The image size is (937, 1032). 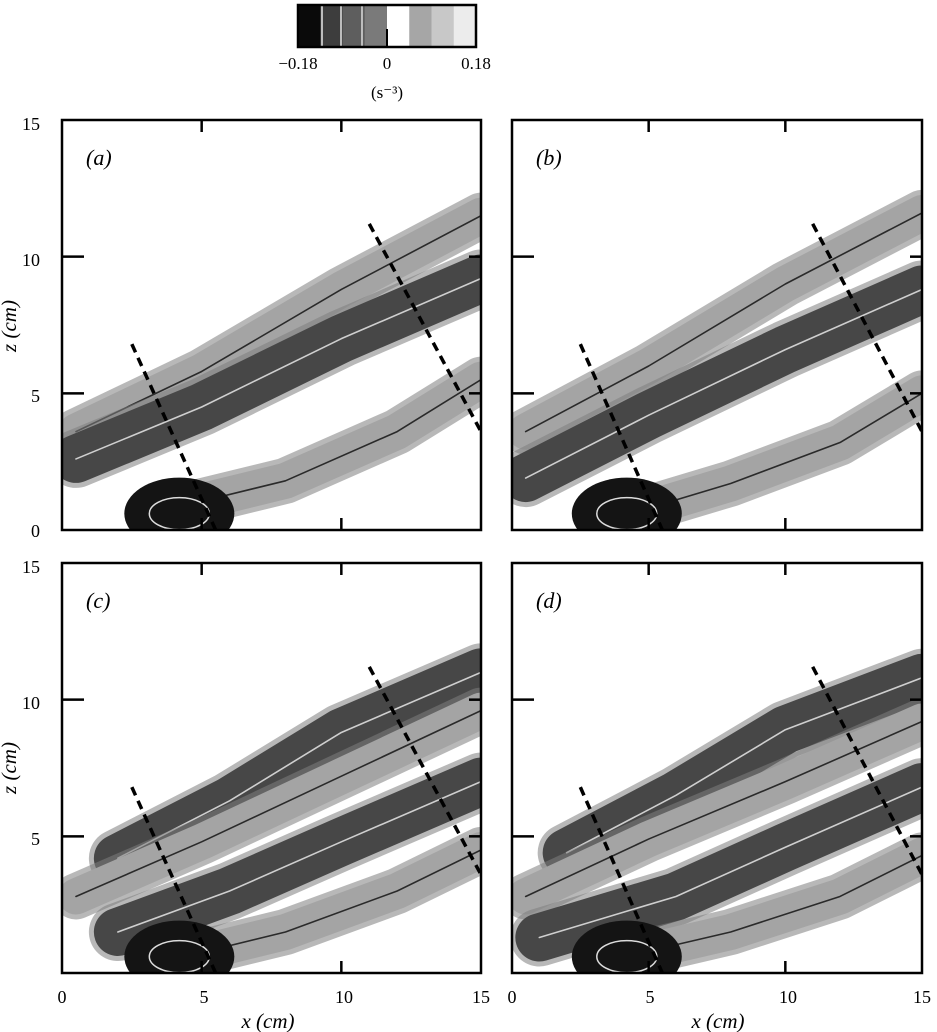 I want to click on panel-label: (a), so click(x=99, y=157).